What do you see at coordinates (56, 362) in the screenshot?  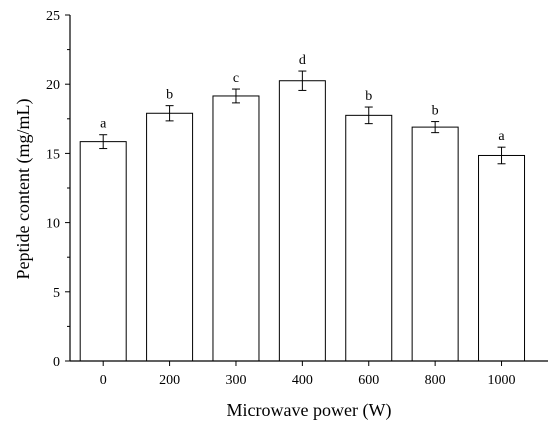 I see `y-tick-label: 0` at bounding box center [56, 362].